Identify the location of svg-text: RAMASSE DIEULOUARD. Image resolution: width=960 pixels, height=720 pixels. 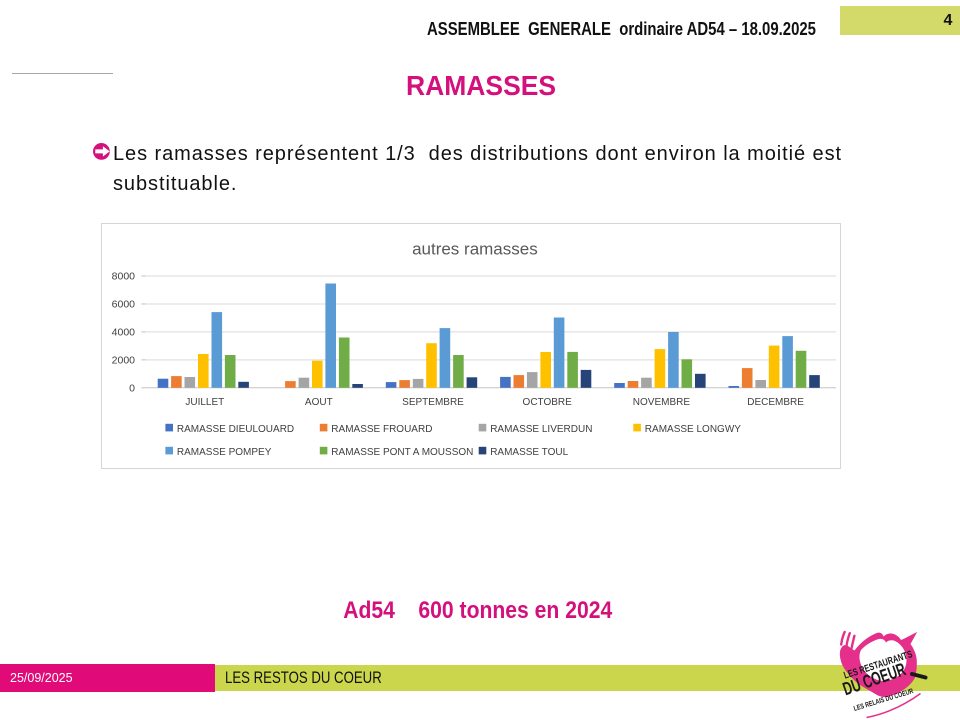
(235, 429).